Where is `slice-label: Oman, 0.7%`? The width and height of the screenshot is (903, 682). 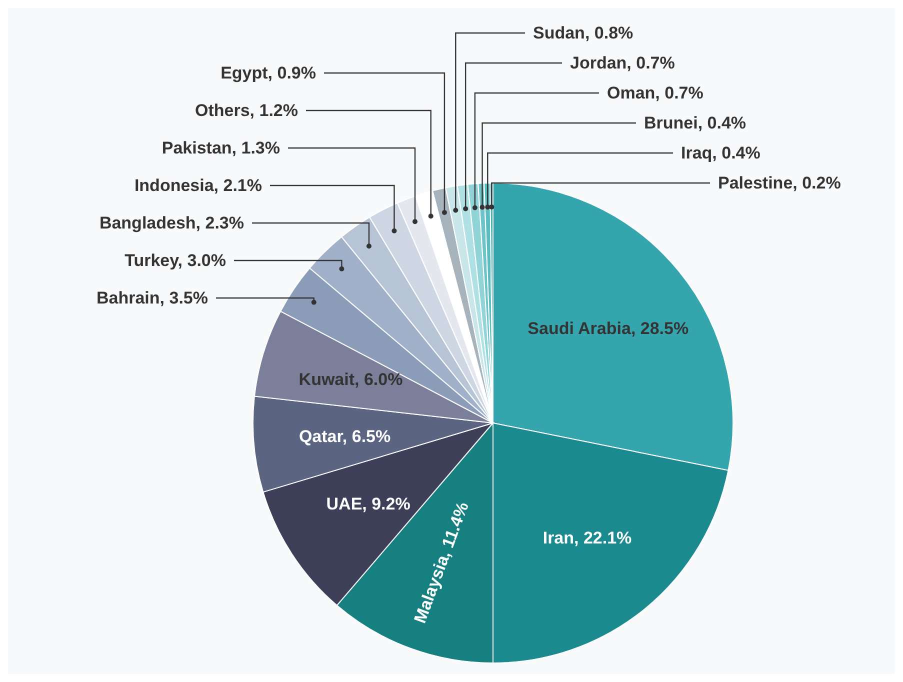
slice-label: Oman, 0.7% is located at coordinates (655, 93).